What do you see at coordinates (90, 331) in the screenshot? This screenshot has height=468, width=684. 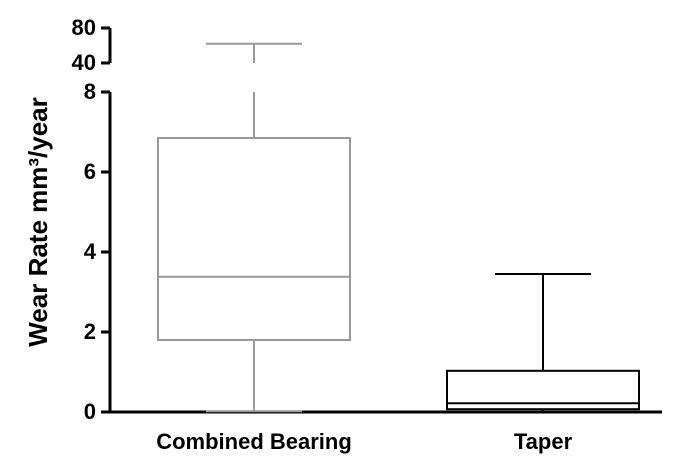 I see `y-tick-label: 2` at bounding box center [90, 331].